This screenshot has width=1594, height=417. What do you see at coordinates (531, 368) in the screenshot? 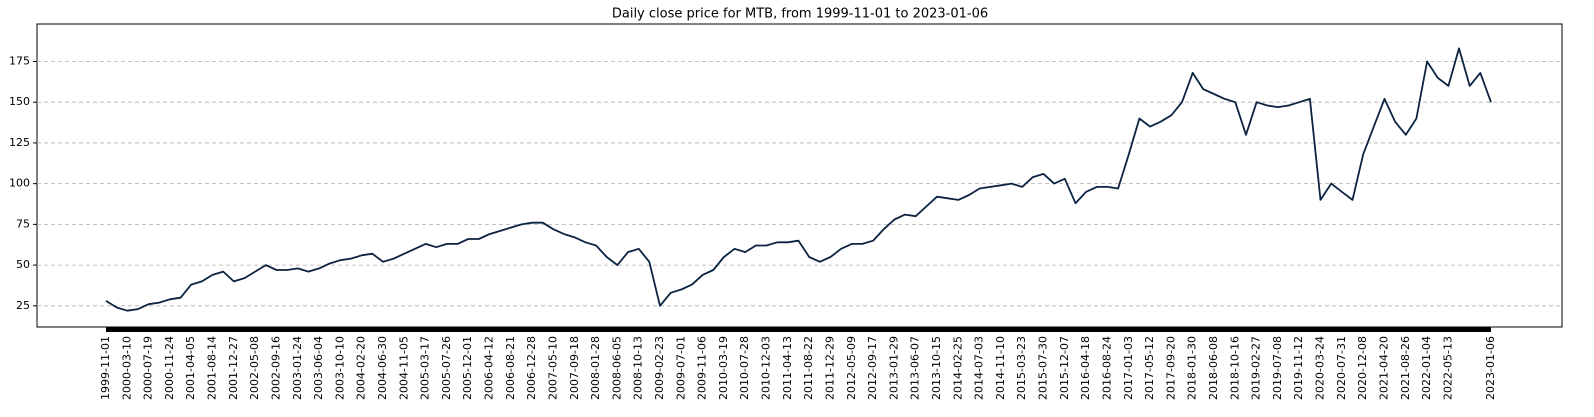
I see `x-tick-label: 2006-12-28` at bounding box center [531, 368].